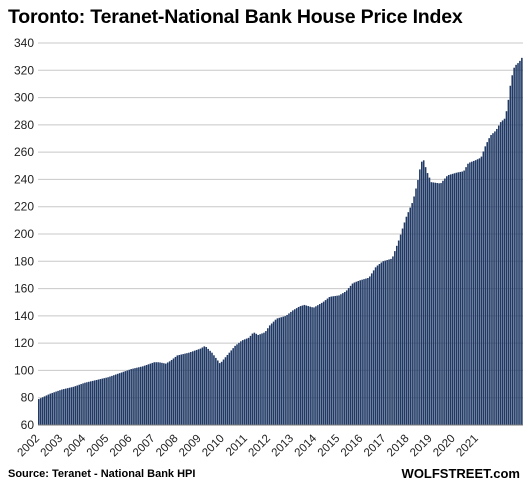 This screenshot has width=528, height=488. I want to click on source-note: Source: Teranet - National Bank HPI, so click(102, 474).